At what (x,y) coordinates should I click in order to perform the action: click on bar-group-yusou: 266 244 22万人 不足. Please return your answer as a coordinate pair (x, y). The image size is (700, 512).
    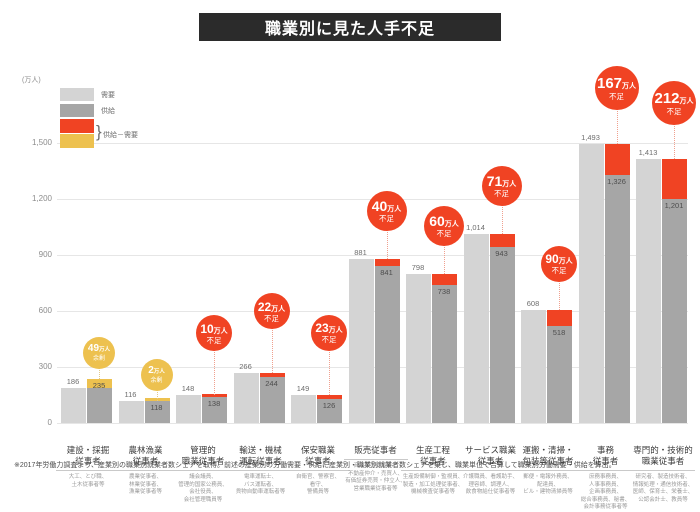
    Looking at the image, I should click on (261, 283).